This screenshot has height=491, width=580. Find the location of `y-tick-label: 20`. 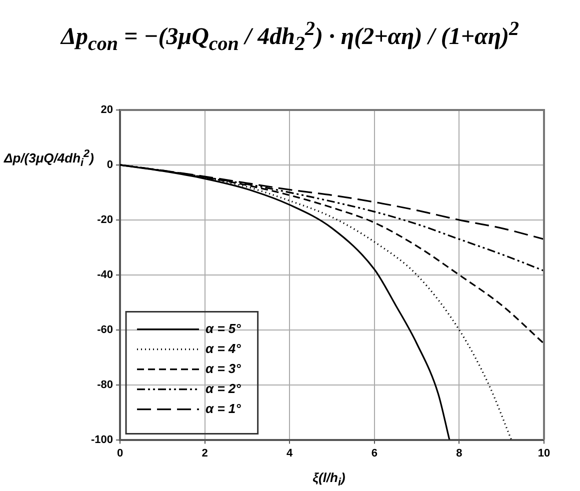

y-tick-label: 20 is located at coordinates (107, 110).